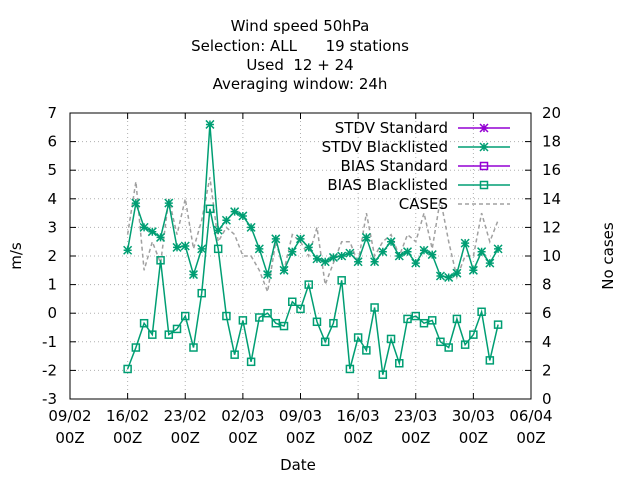 The height and width of the screenshot is (480, 640). What do you see at coordinates (484, 147) in the screenshot?
I see `legend-marker-stdv-blacklisted` at bounding box center [484, 147].